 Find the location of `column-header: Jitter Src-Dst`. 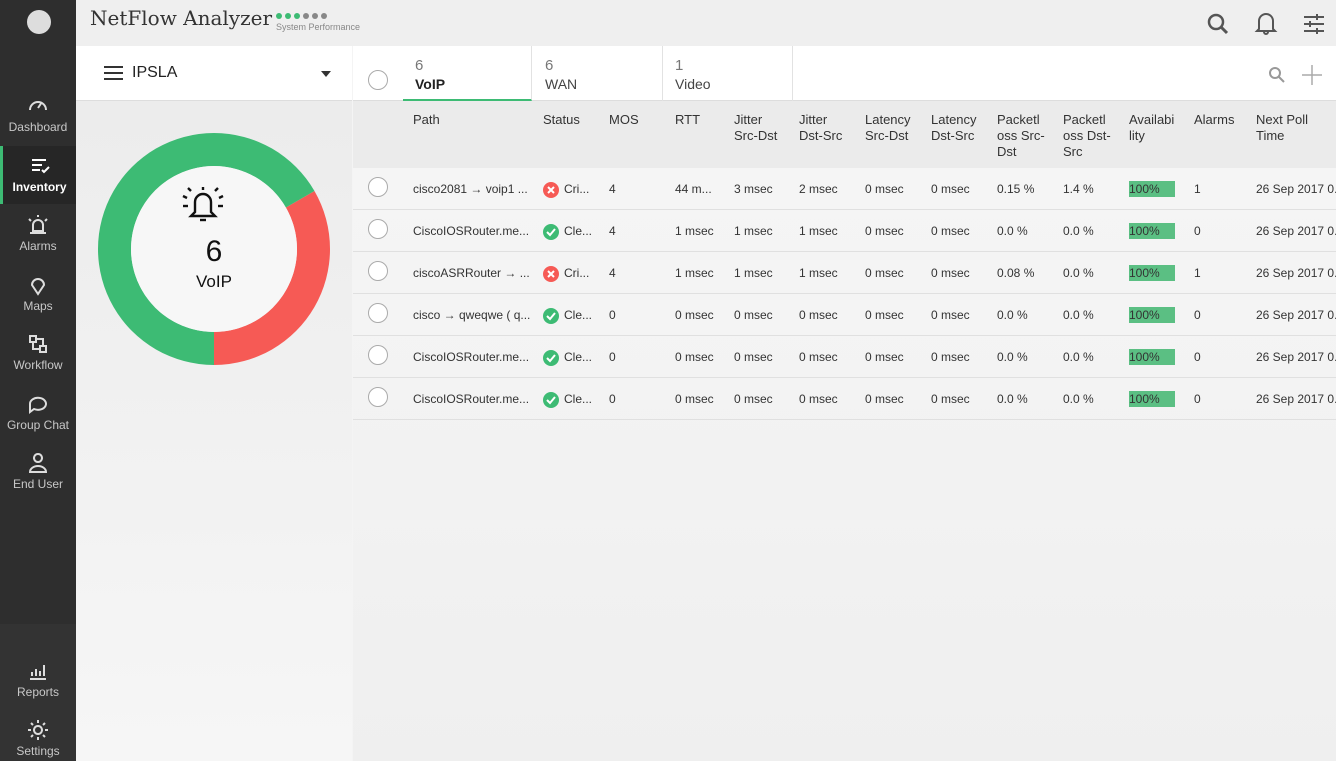

column-header: Jitter Src-Dst is located at coordinates (755, 128).